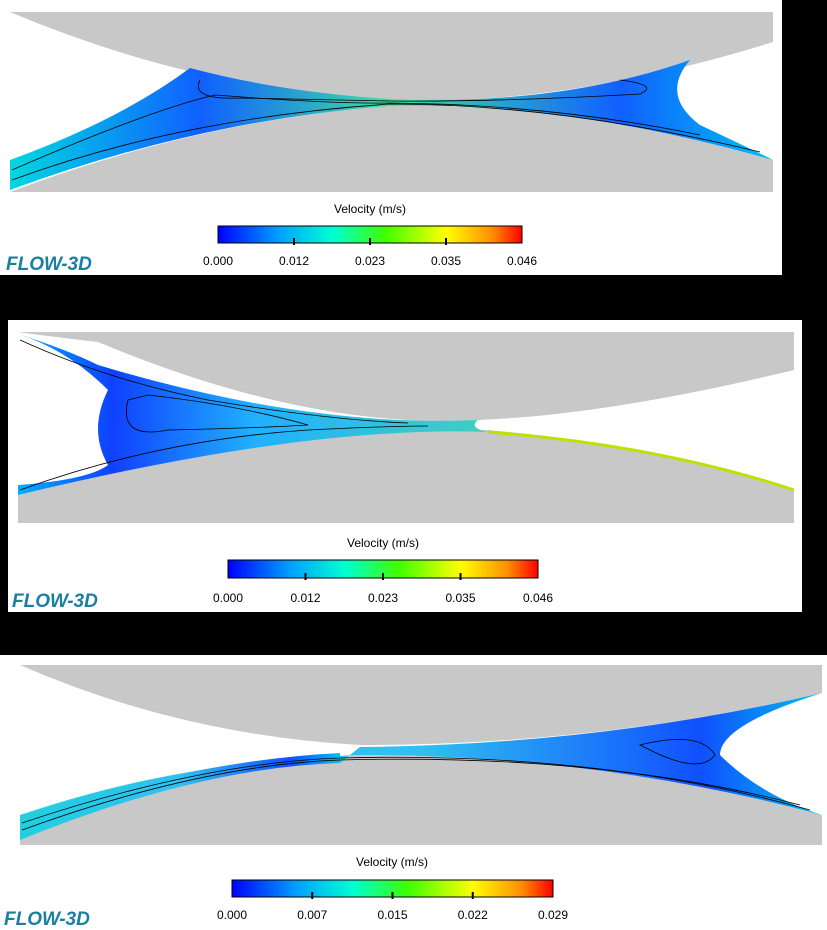 The width and height of the screenshot is (827, 930). I want to click on tick-label: 0.015, so click(392, 915).